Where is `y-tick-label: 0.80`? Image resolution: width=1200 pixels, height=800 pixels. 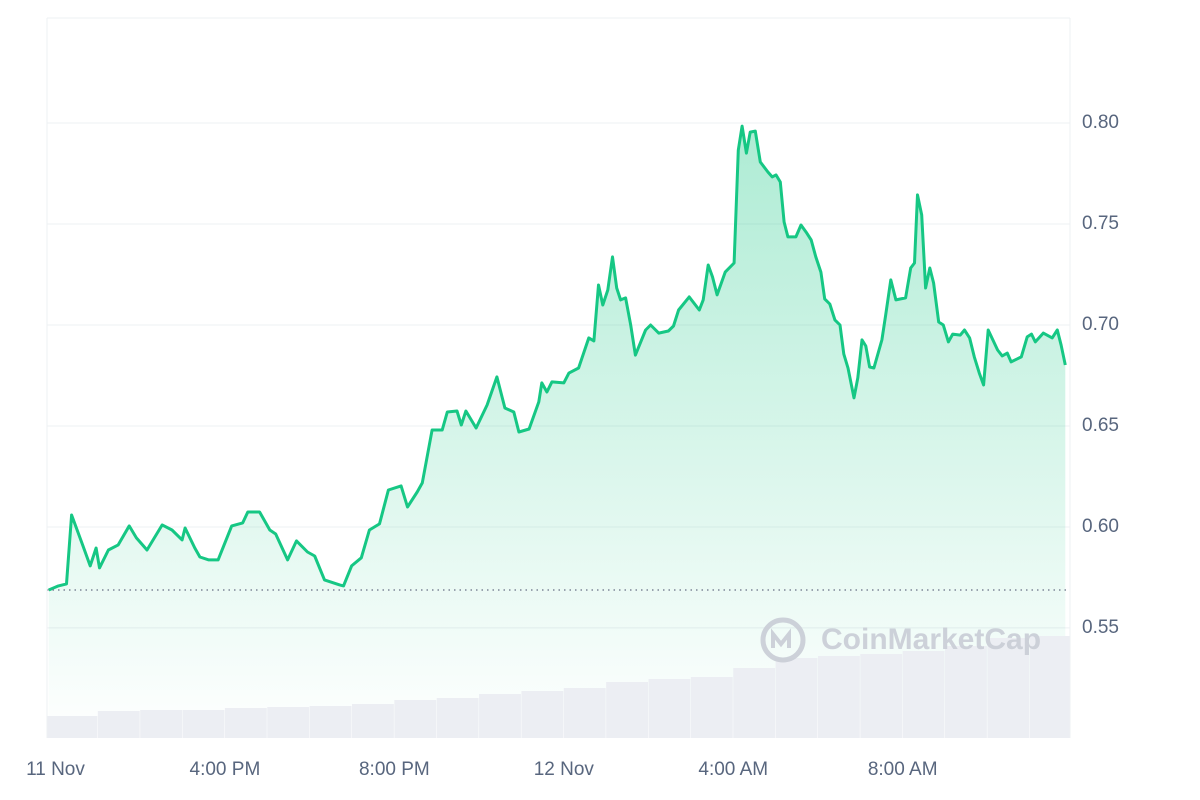 y-tick-label: 0.80 is located at coordinates (1100, 122).